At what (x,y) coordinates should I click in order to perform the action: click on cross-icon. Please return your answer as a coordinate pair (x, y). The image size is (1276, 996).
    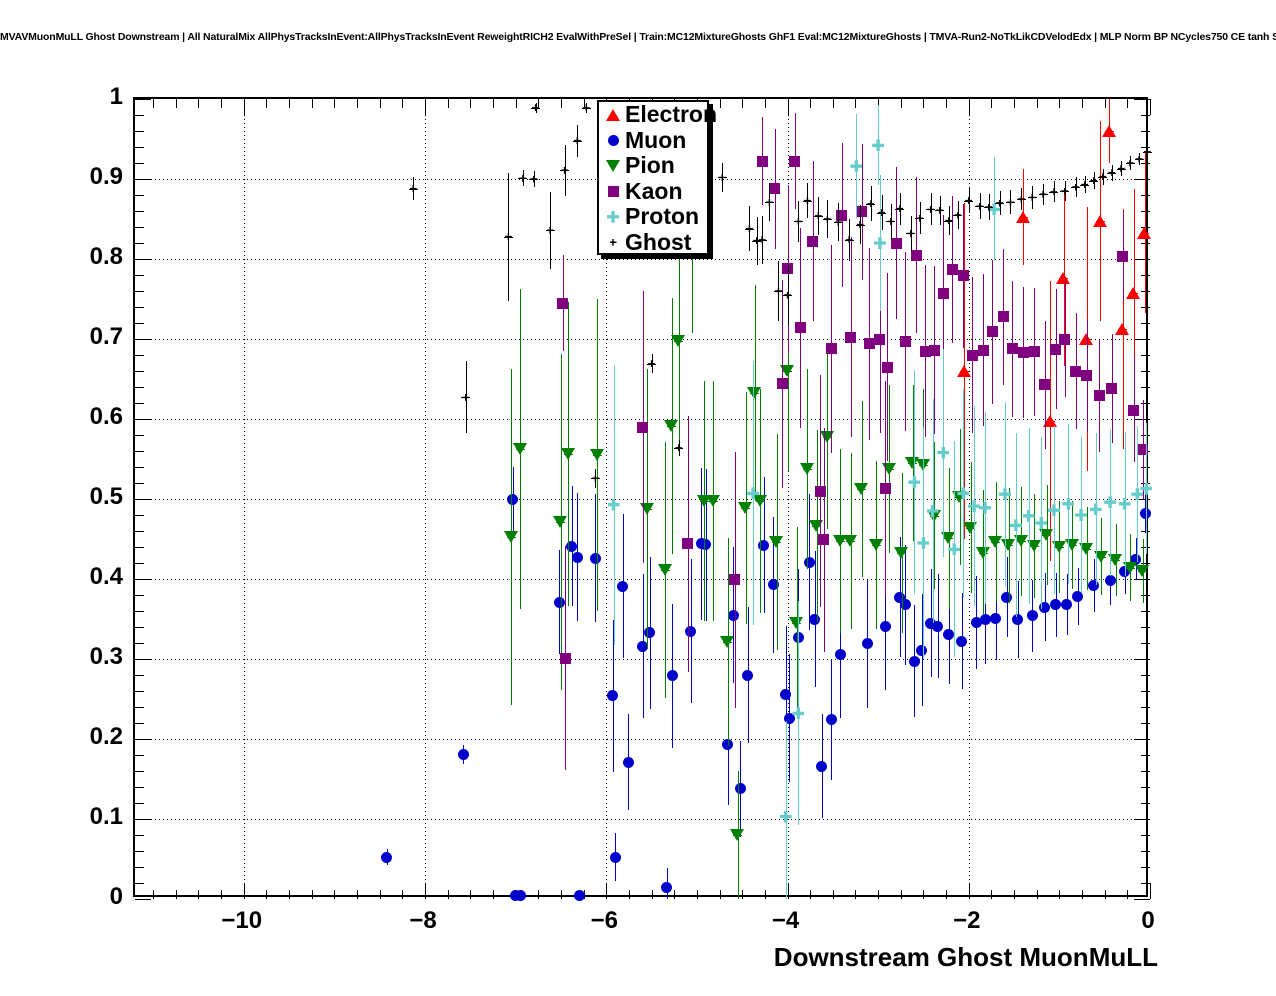
    Looking at the image, I should click on (613, 216).